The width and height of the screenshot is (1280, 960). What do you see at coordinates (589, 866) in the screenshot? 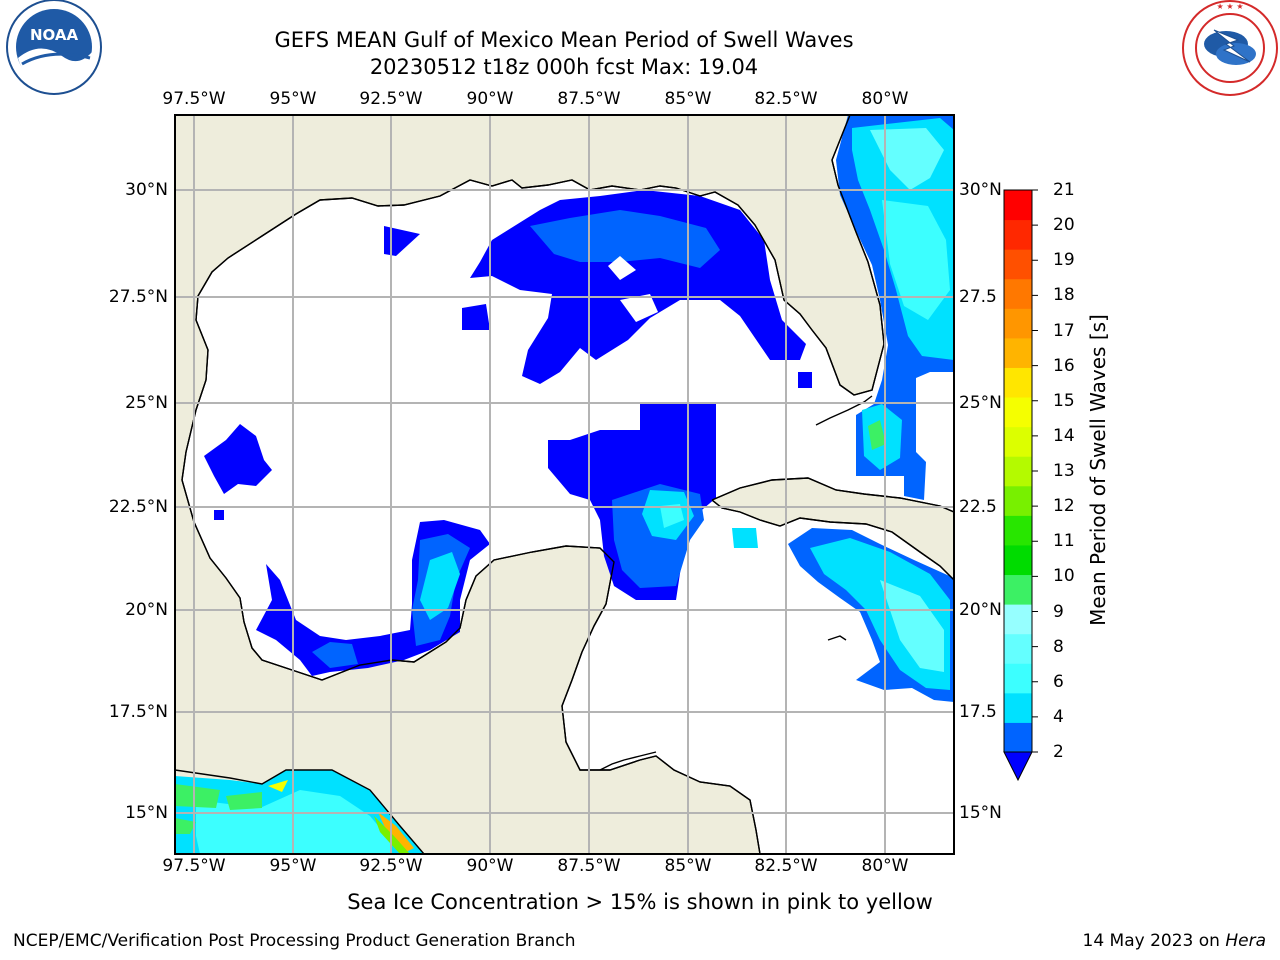
I see `lon-tick-bottom: 87.5°W` at bounding box center [589, 866].